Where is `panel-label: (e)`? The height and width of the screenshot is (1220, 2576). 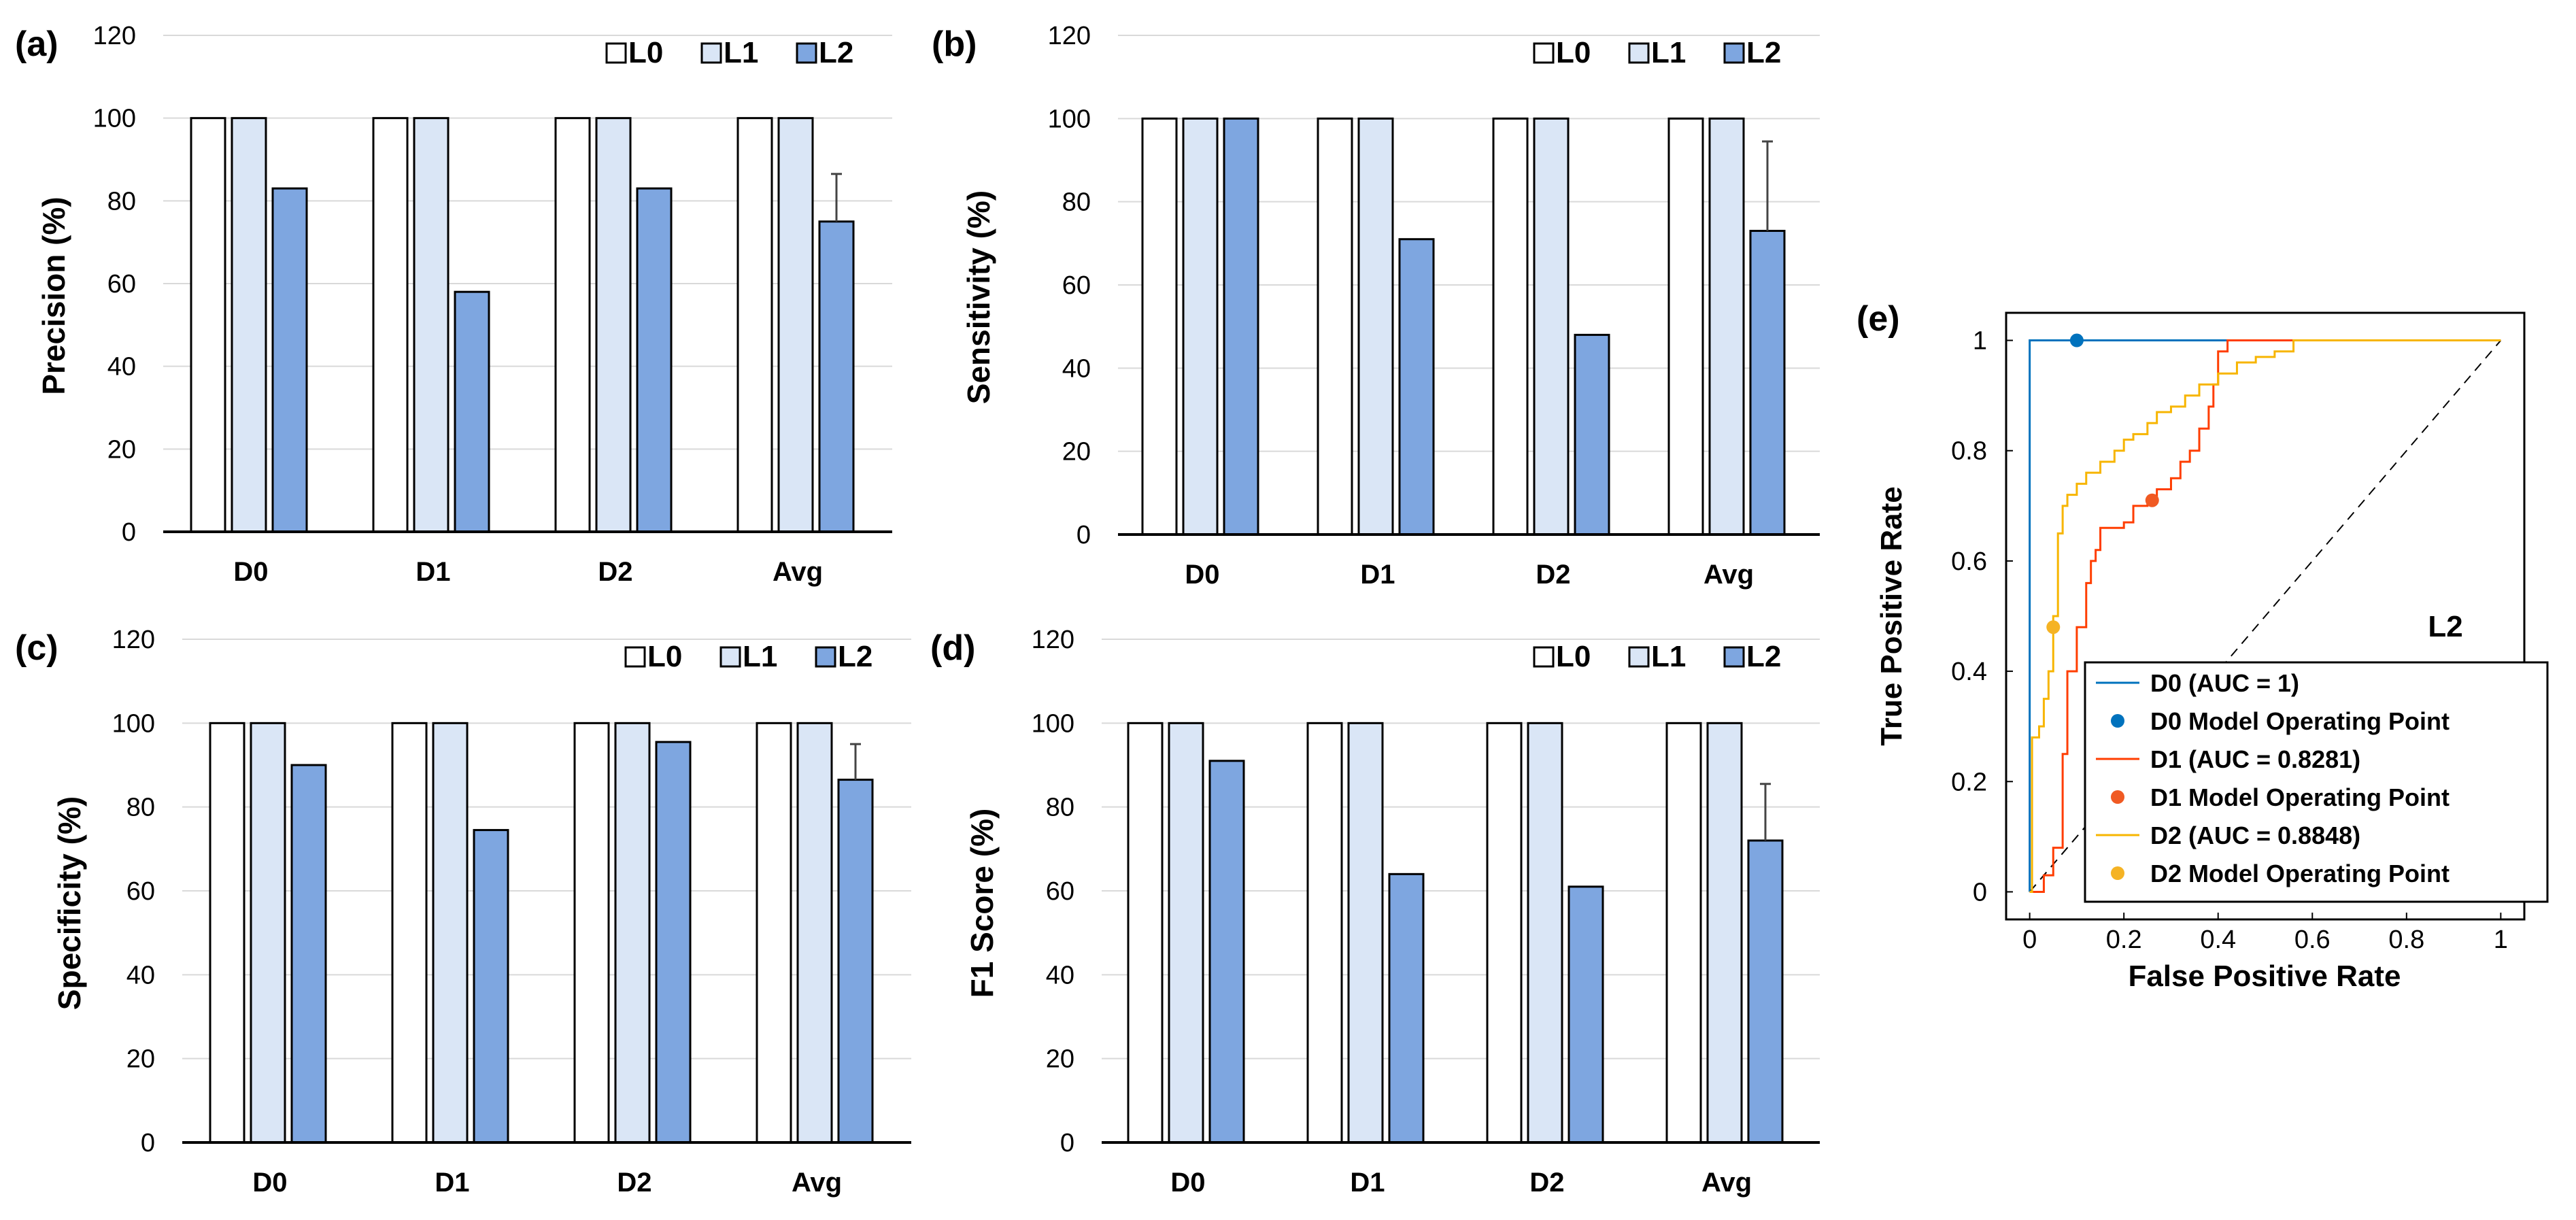 panel-label: (e) is located at coordinates (1878, 319).